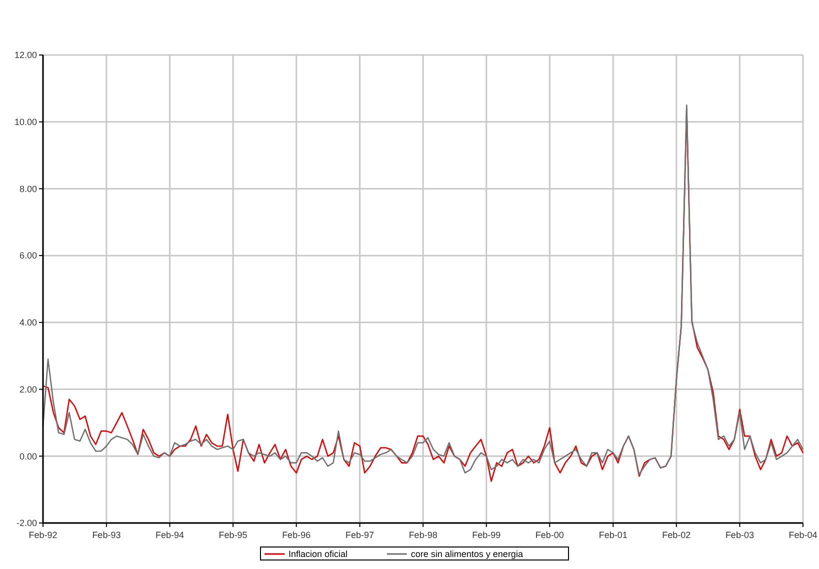  I want to click on y-tick-label: 4.00, so click(28, 323).